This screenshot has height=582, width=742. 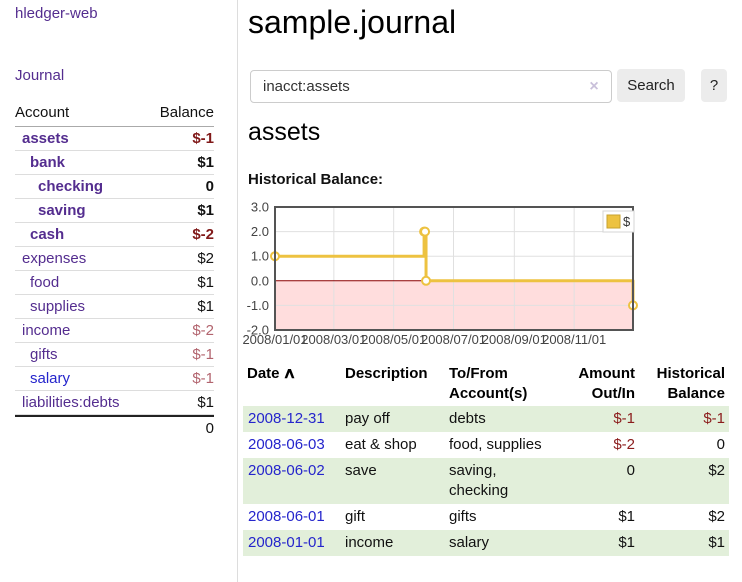 What do you see at coordinates (46, 330) in the screenshot?
I see `account-link: income` at bounding box center [46, 330].